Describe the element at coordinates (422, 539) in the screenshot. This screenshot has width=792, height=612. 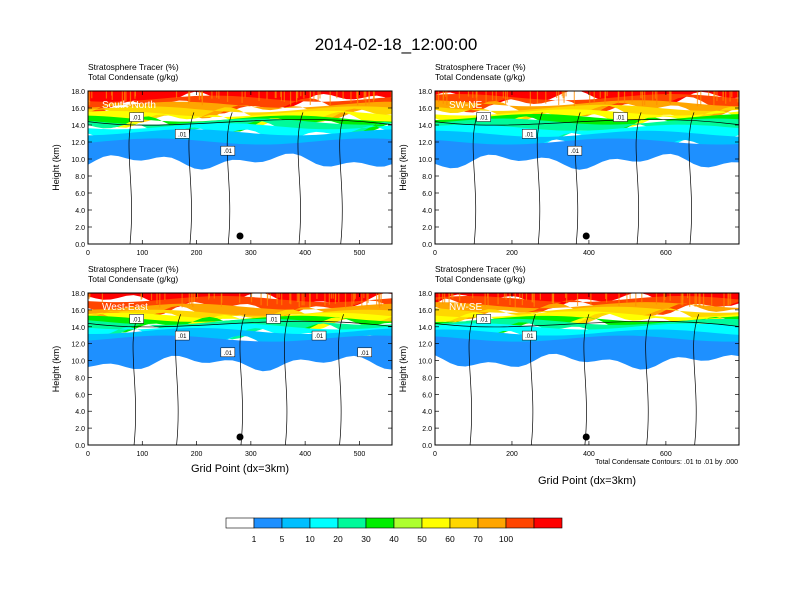
I see `colorbar-label: 50` at that location.